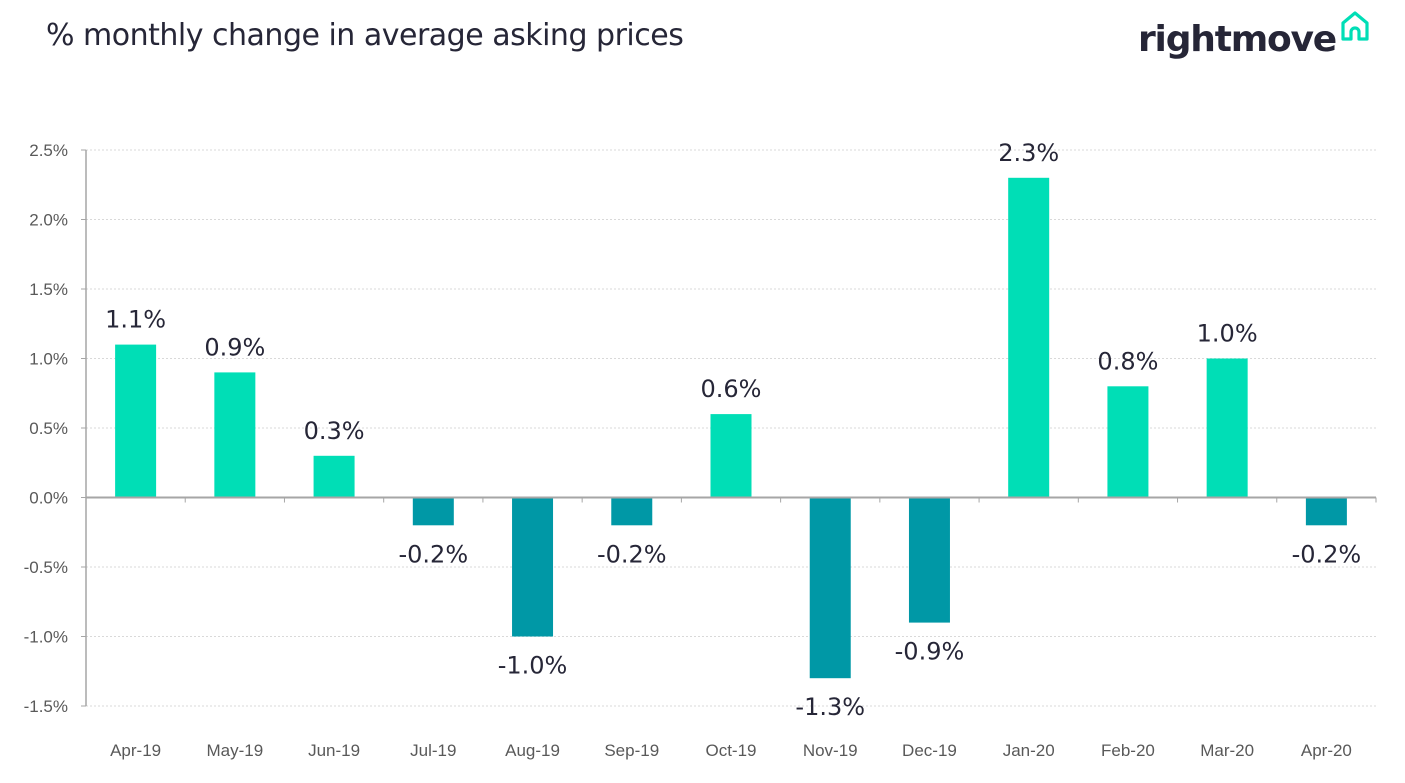  What do you see at coordinates (1355, 26) in the screenshot?
I see `house-icon` at bounding box center [1355, 26].